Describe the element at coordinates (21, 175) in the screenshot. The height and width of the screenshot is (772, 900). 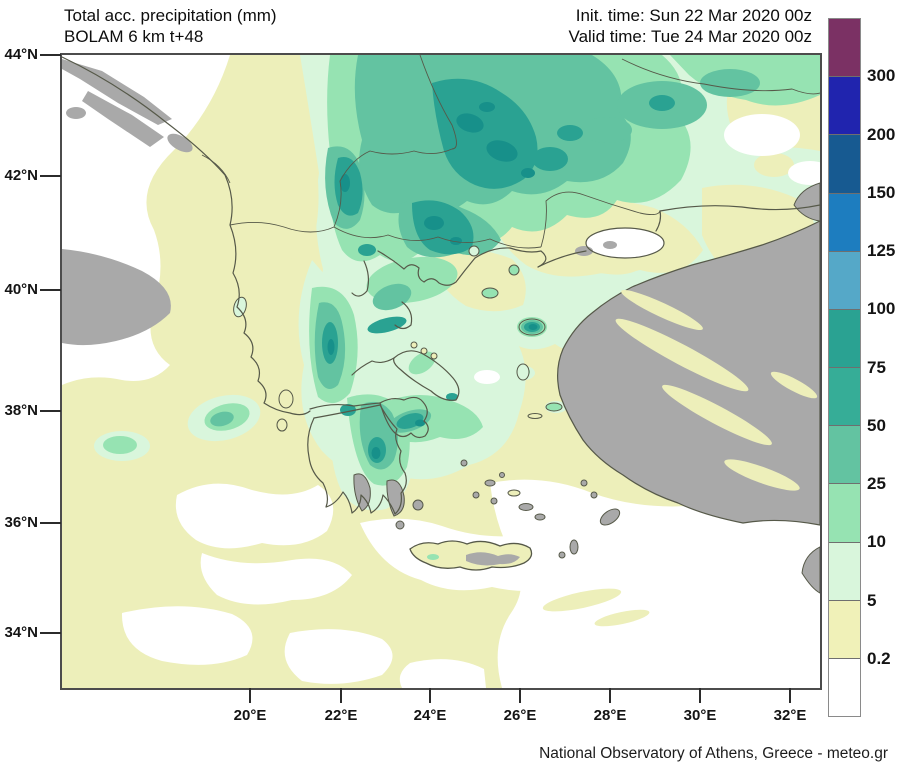
I see `lat-label: 42°N` at that location.